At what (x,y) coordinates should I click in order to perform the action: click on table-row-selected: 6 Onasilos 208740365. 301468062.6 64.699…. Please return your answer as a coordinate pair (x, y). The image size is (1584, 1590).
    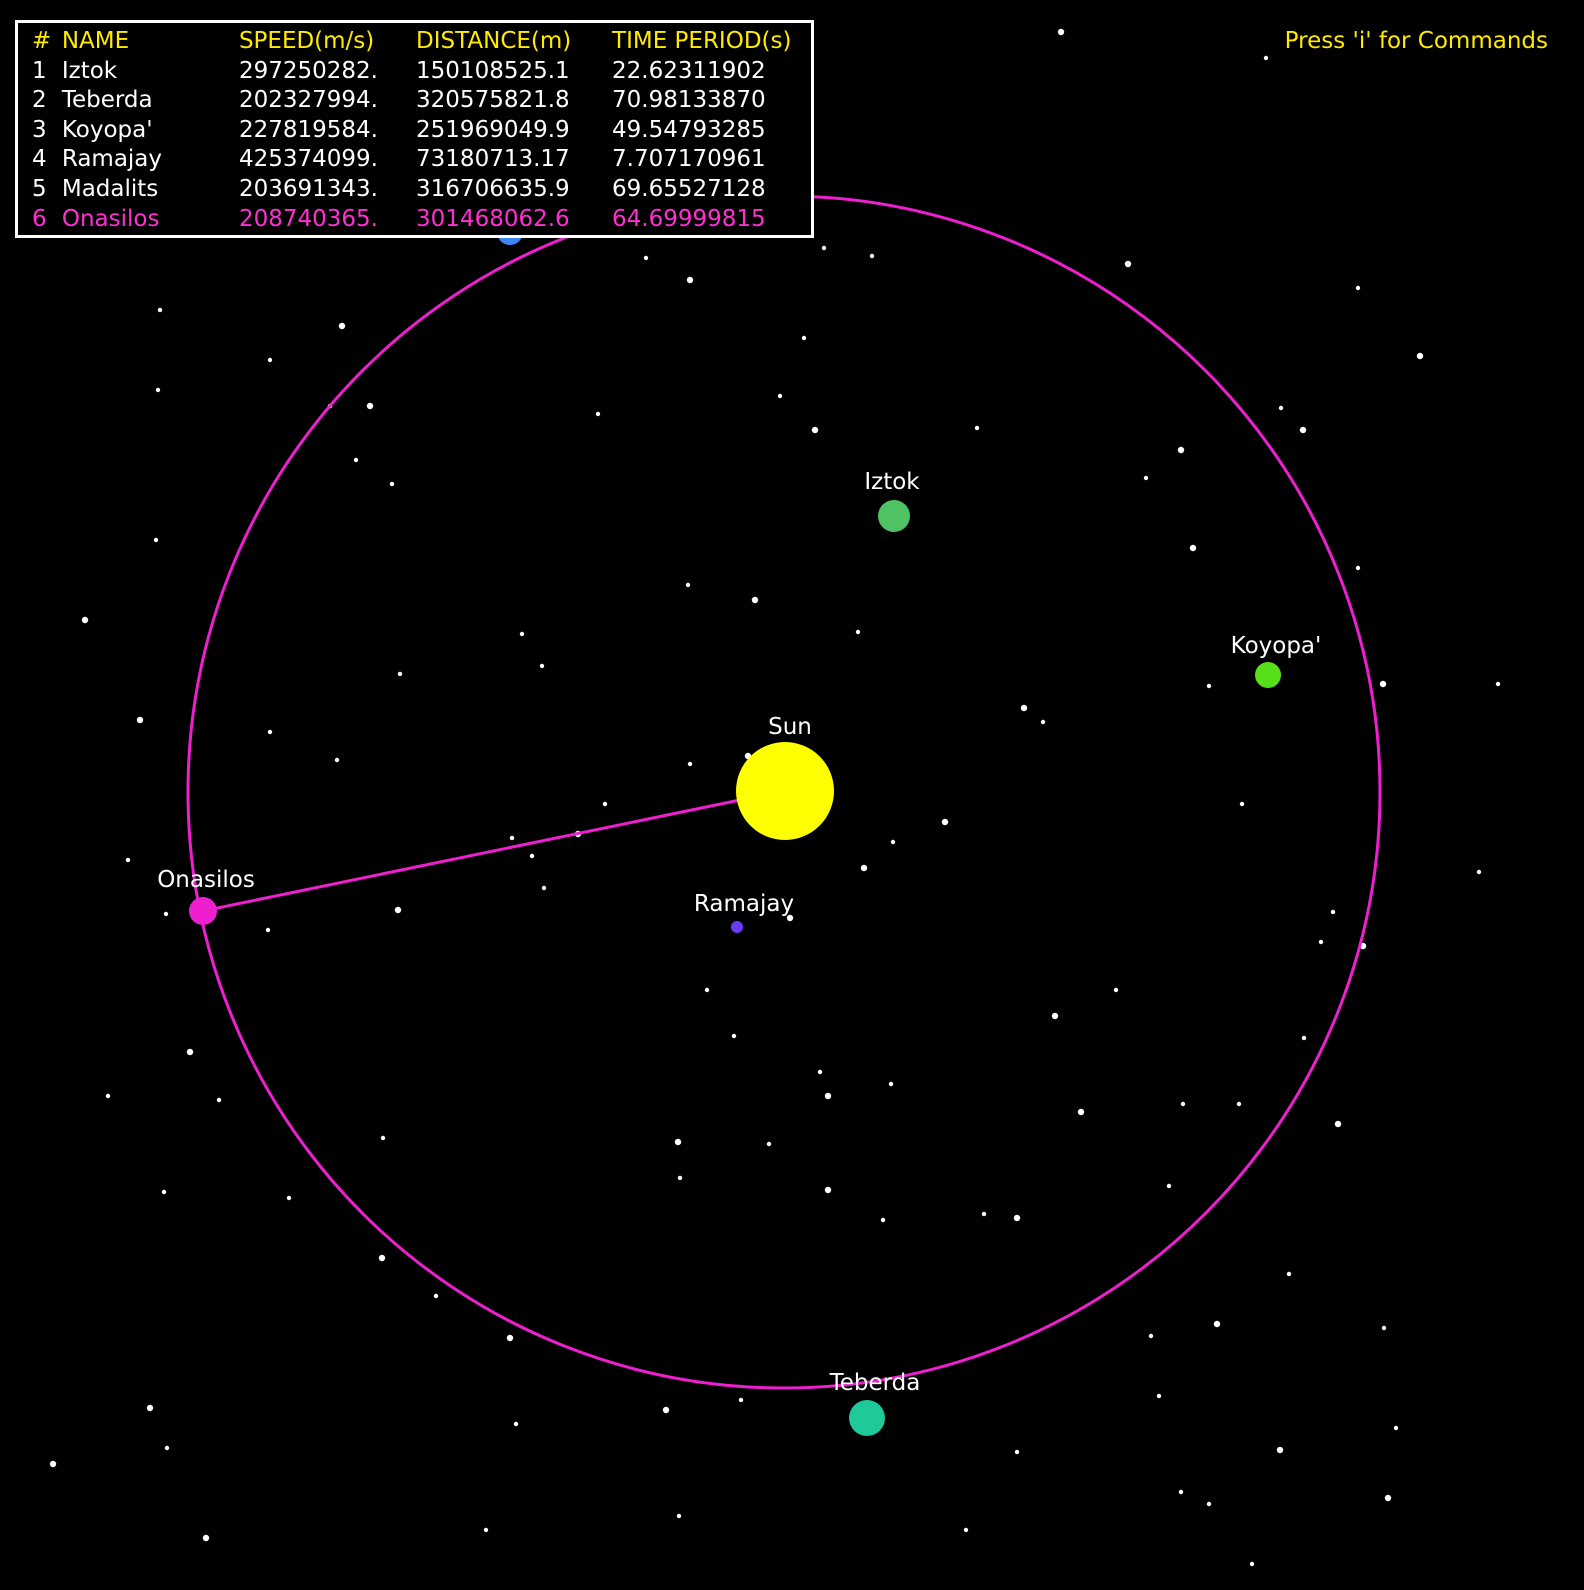
    Looking at the image, I should click on (421, 220).